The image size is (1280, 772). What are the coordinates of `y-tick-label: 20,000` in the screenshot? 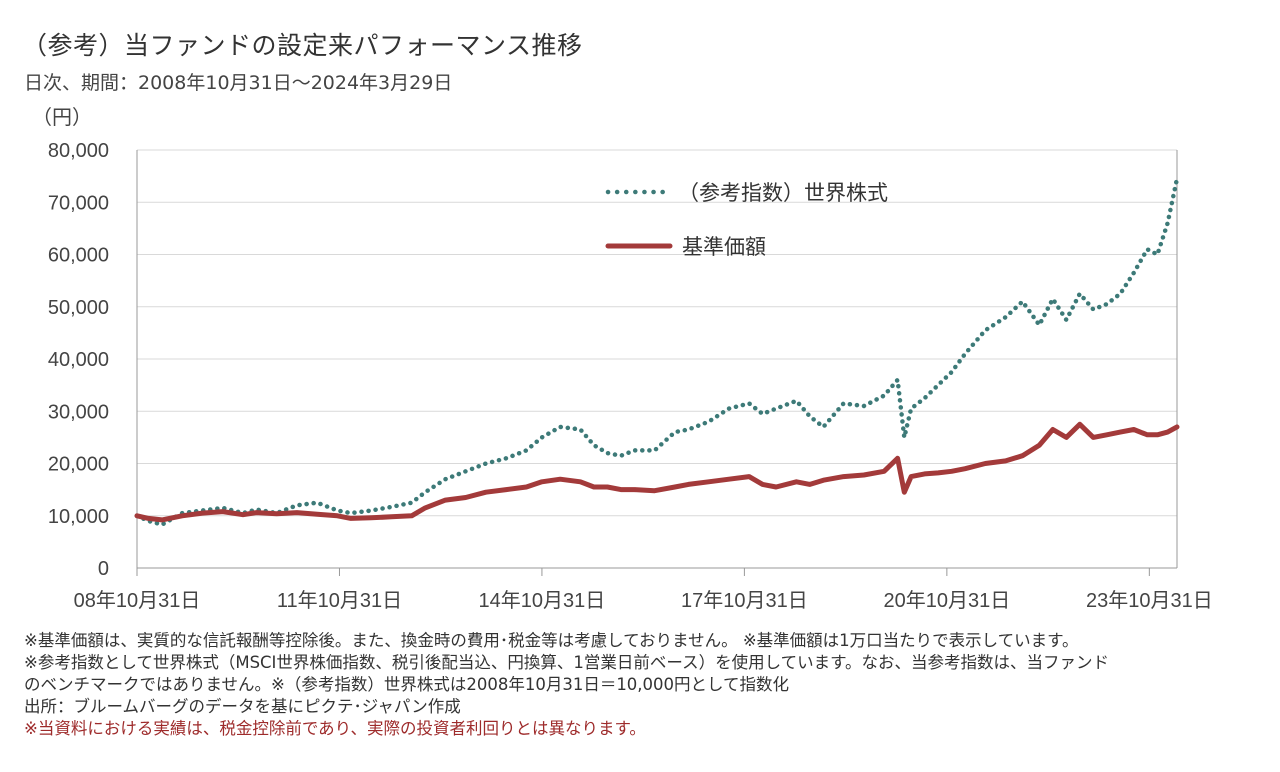 It's located at (78, 465).